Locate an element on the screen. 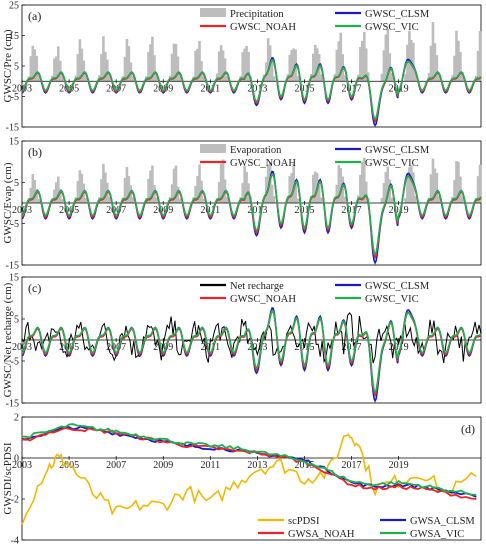 The image size is (486, 550). x-tick-label: 2011 is located at coordinates (210, 88).